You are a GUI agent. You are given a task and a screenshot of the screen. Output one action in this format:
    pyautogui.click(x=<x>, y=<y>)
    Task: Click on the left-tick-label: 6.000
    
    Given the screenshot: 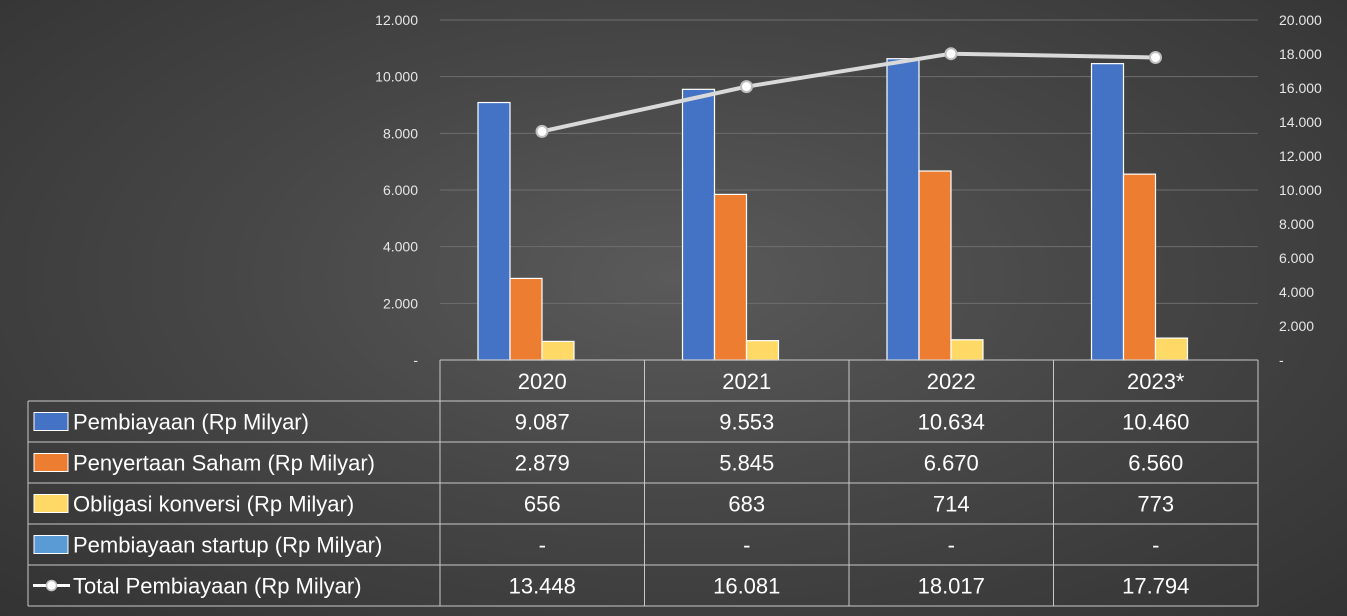 What is the action you would take?
    pyautogui.click(x=400, y=190)
    